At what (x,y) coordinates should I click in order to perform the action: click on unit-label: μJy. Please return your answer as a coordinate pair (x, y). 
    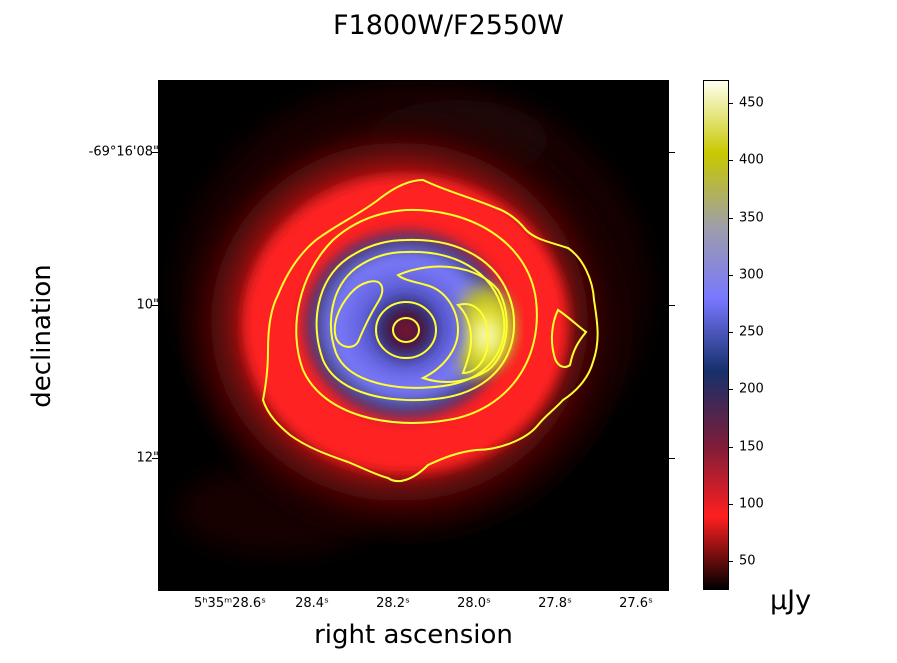
    Looking at the image, I should click on (791, 600).